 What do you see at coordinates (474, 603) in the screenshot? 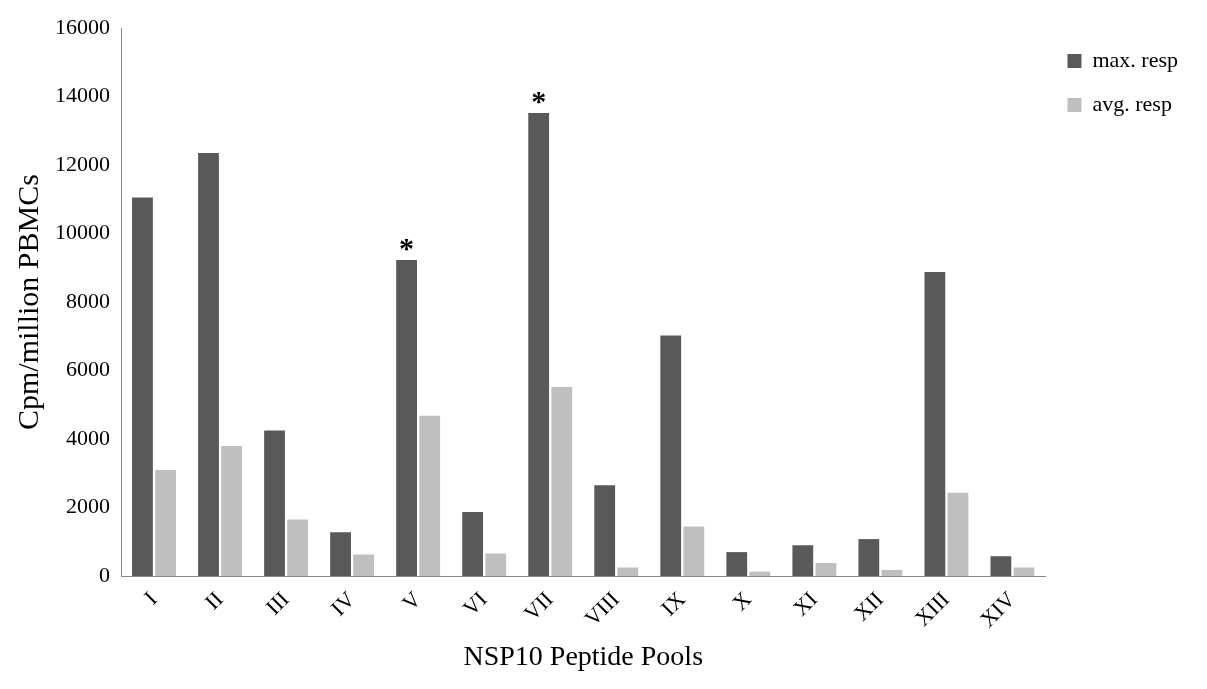
I see `x-tick-label: VI` at bounding box center [474, 603].